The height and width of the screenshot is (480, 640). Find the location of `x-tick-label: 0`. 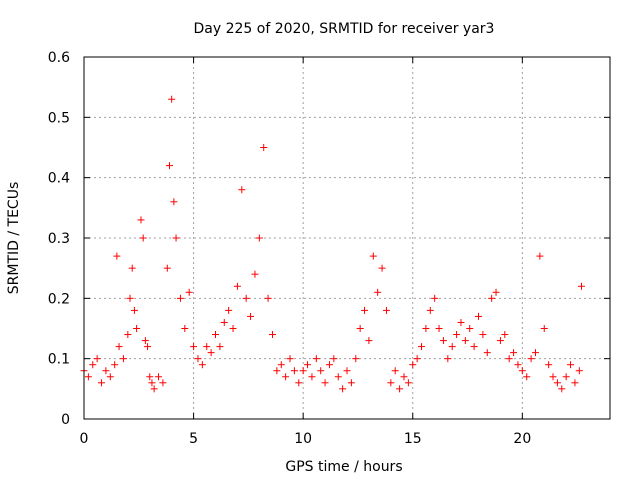

x-tick-label: 0 is located at coordinates (84, 439).